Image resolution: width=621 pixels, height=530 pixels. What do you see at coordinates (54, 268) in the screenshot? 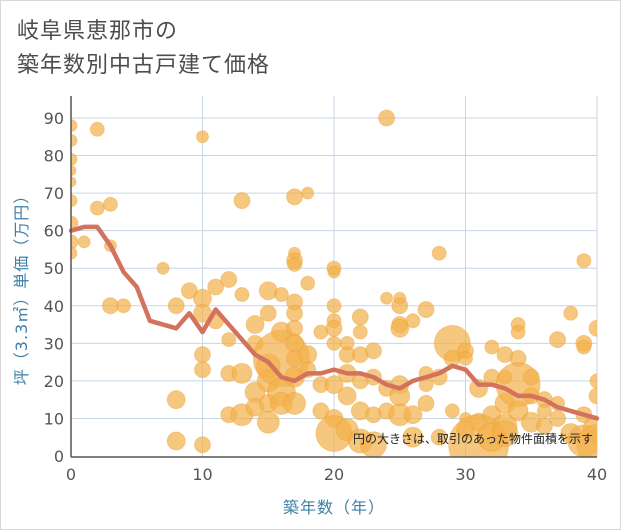
I see `y-tick-label: 50` at bounding box center [54, 268].